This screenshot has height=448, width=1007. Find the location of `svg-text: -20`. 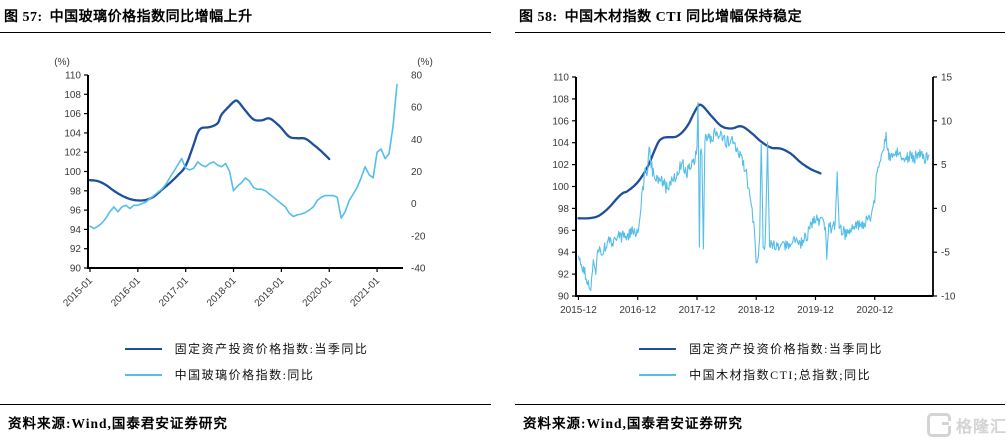

svg-text: -20 is located at coordinates (418, 236).